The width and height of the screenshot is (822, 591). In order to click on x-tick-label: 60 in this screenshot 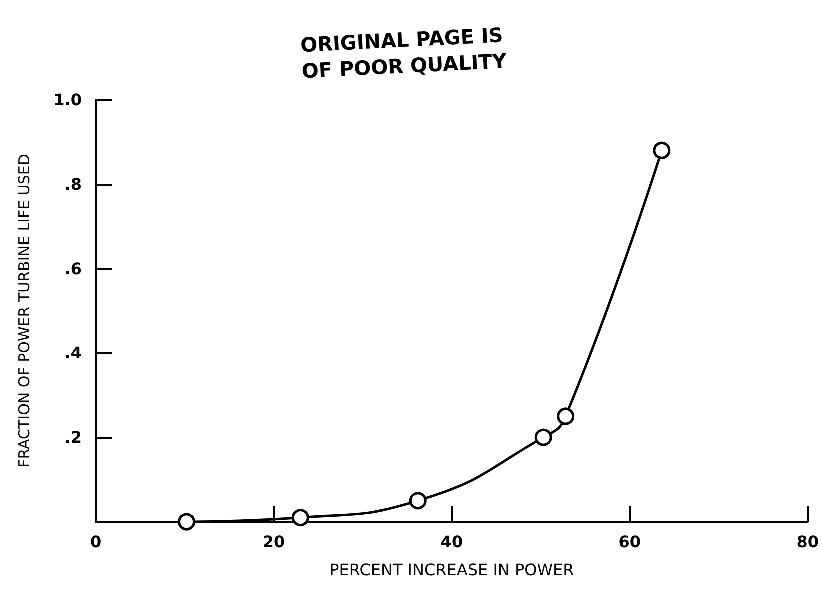, I will do `click(630, 542)`.